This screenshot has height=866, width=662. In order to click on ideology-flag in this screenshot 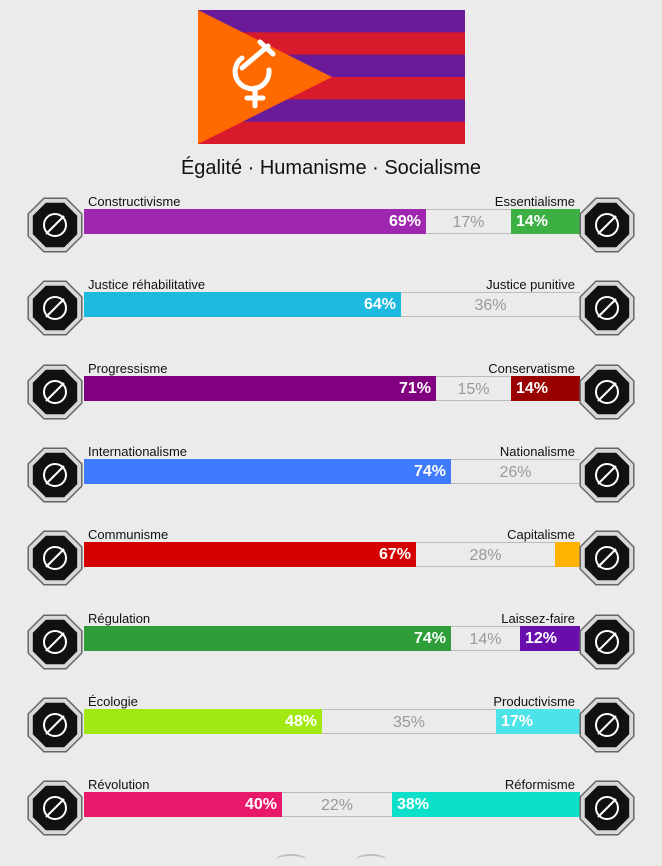, I will do `click(331, 77)`.